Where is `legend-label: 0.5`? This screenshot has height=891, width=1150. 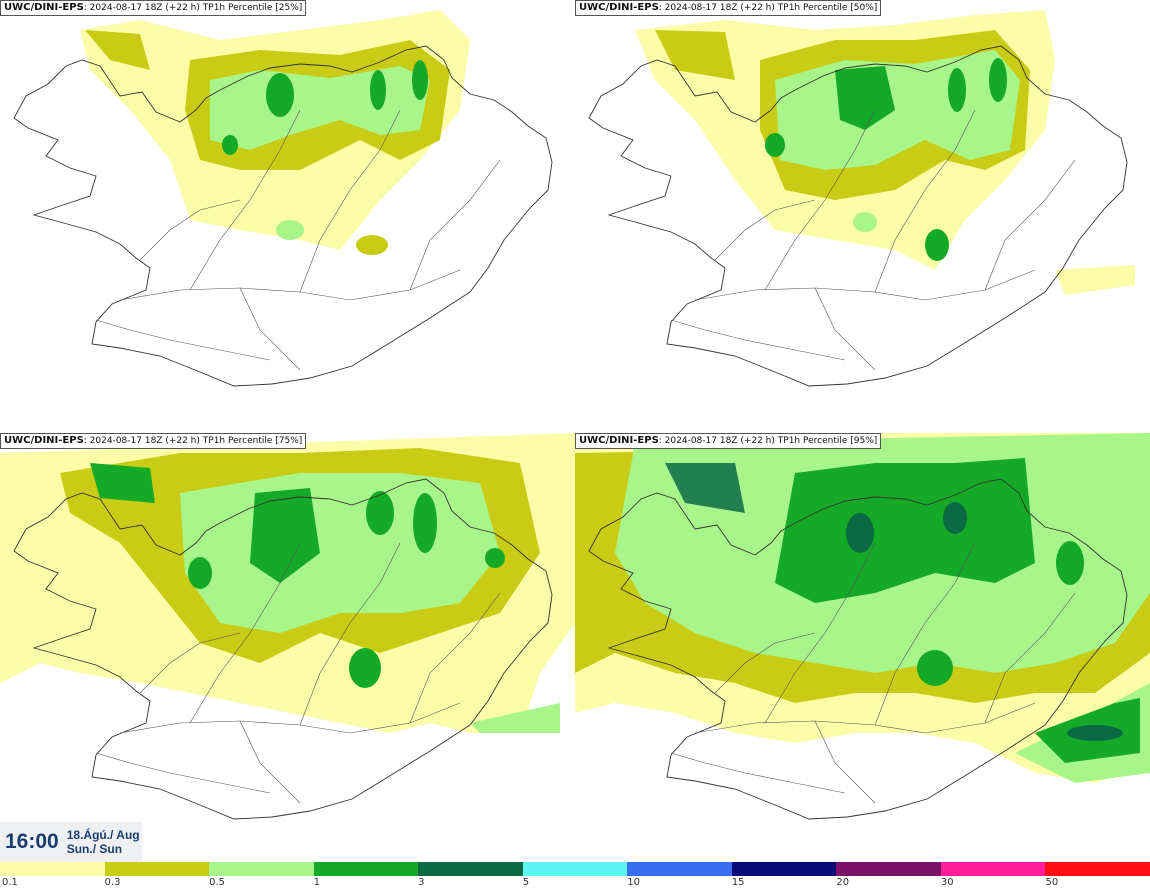
legend-label: 0.5 is located at coordinates (217, 882).